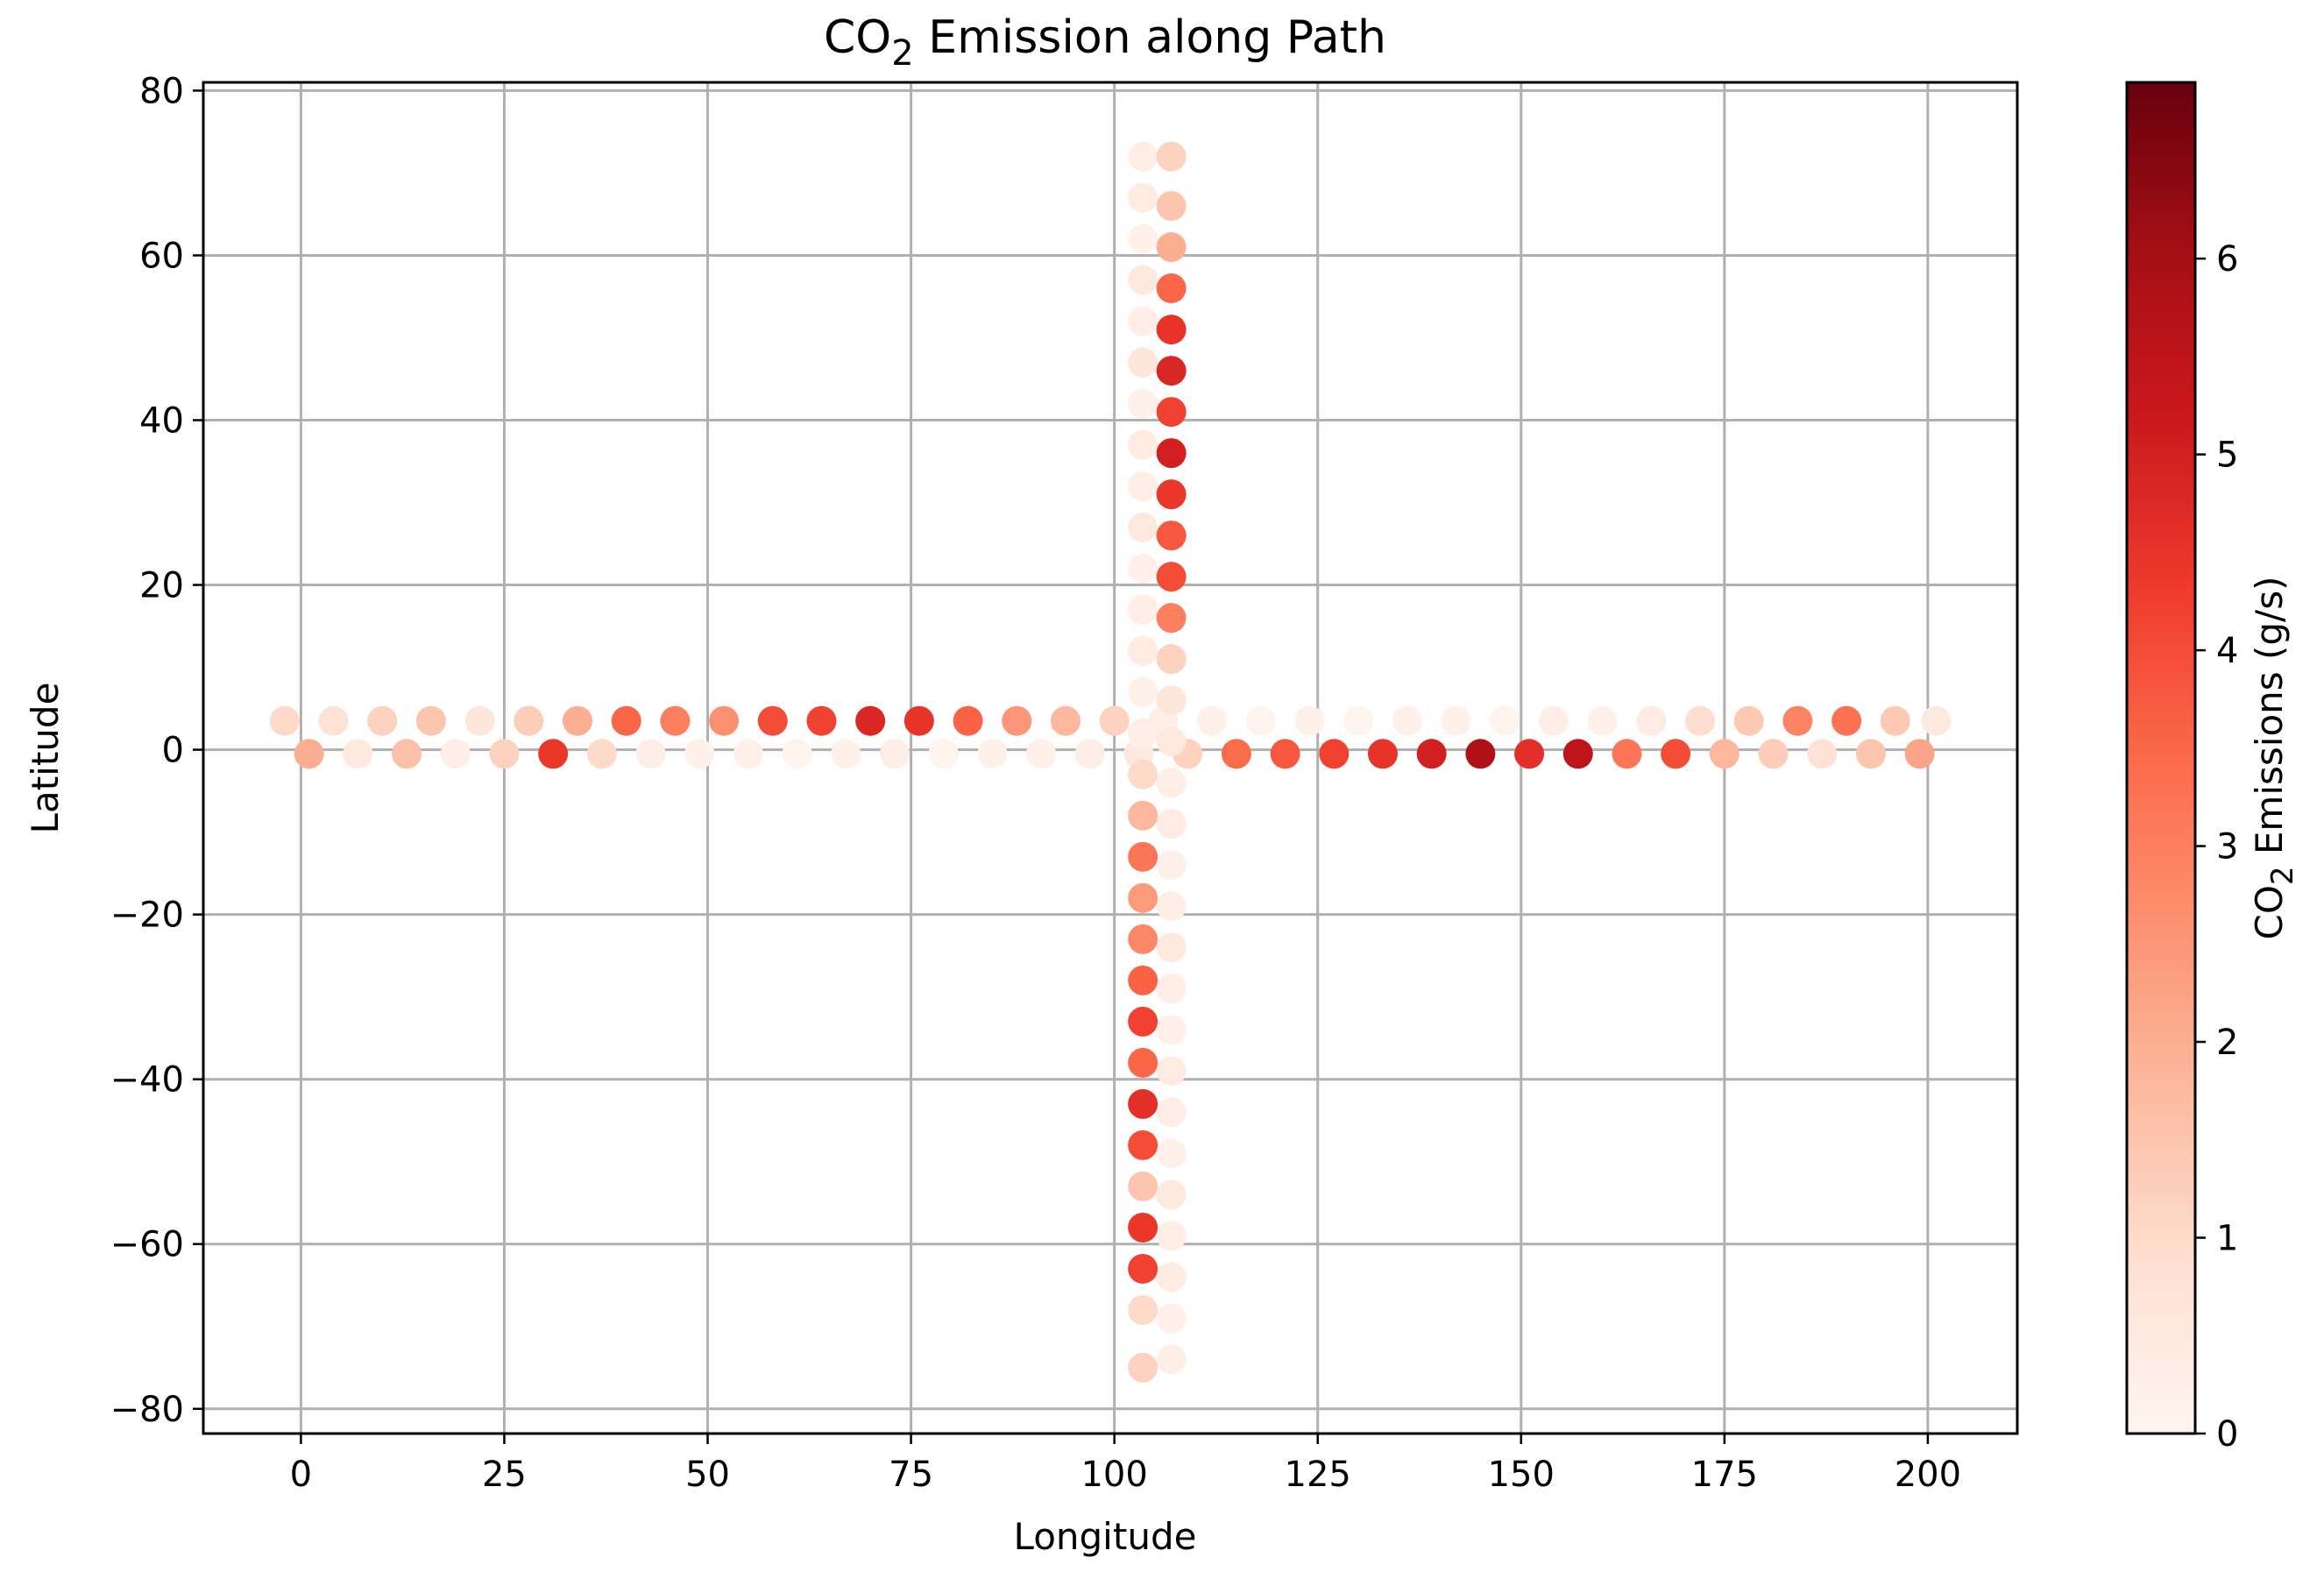 The image size is (2324, 1579). What do you see at coordinates (2227, 259) in the screenshot?
I see `colorbar-tick-label: 6` at bounding box center [2227, 259].